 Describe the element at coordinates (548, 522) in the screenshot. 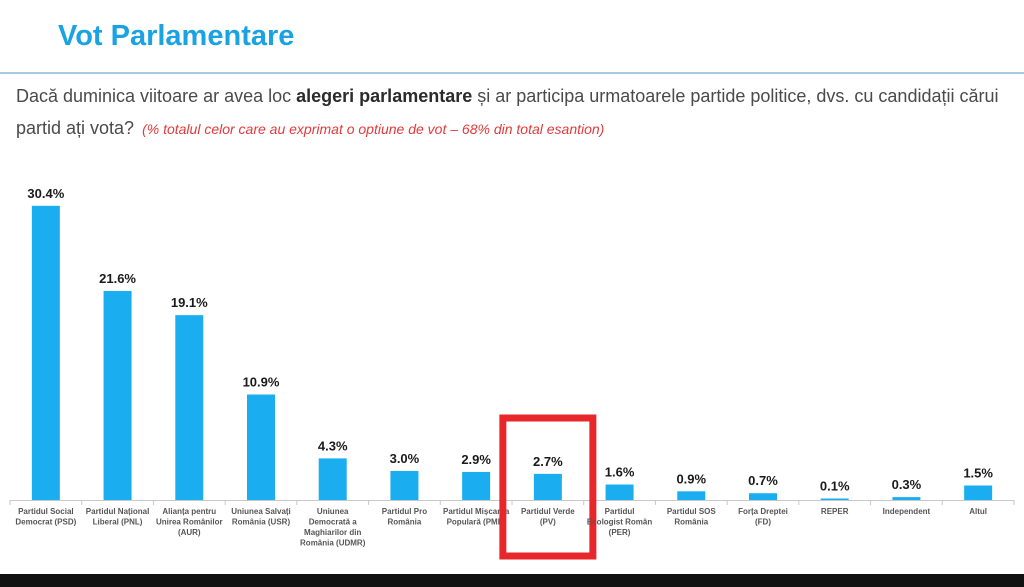

I see `category-label: (PV)` at that location.